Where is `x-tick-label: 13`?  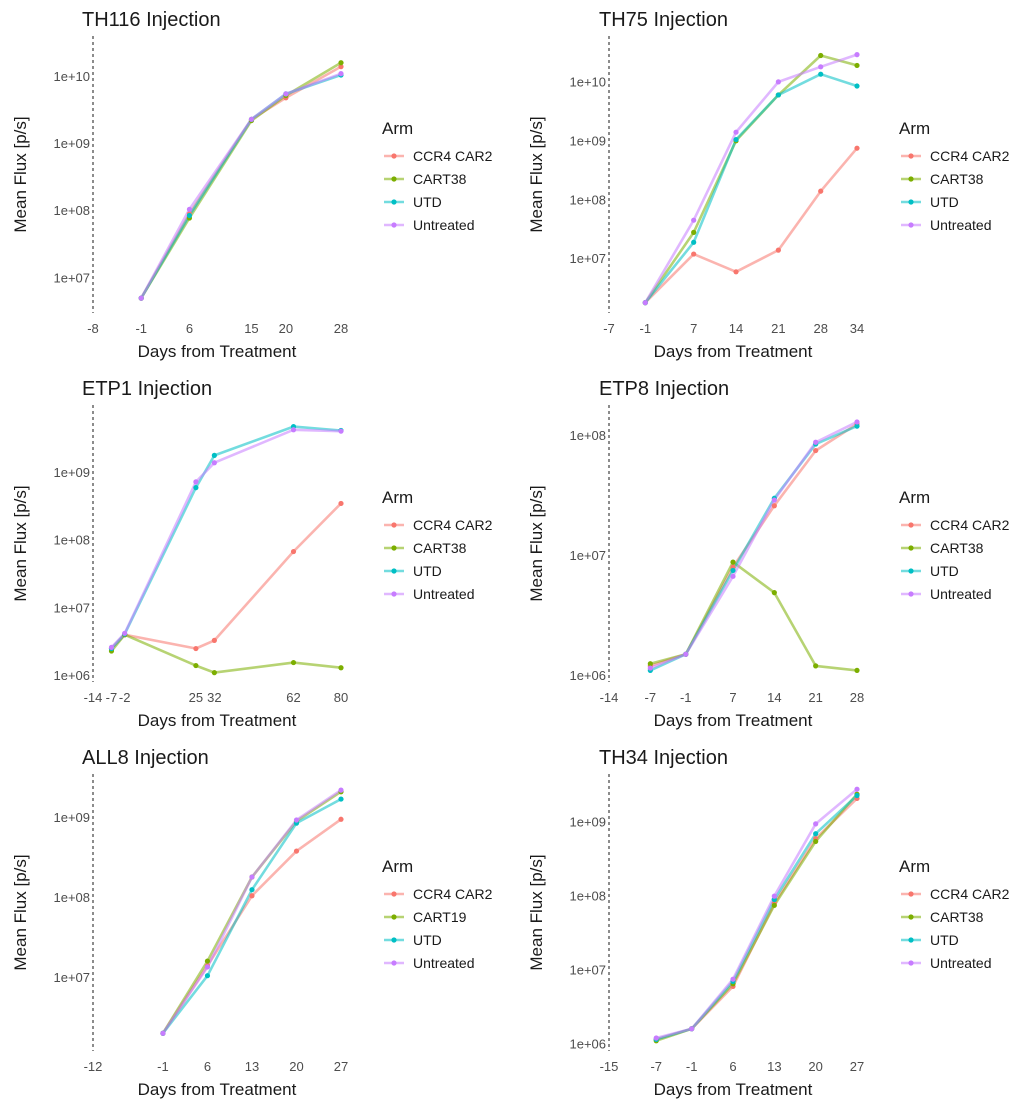 x-tick-label: 13 is located at coordinates (774, 1066).